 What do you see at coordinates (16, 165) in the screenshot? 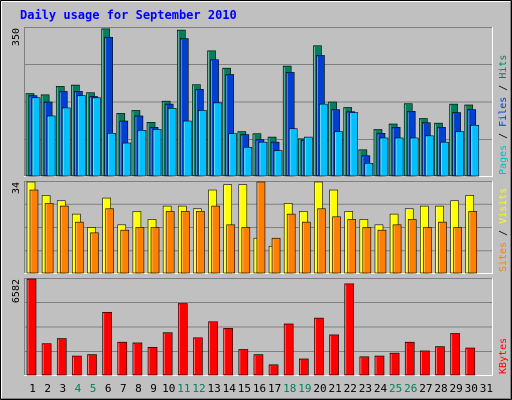
I see `ymax-labels: 350 34 6582` at bounding box center [16, 165].